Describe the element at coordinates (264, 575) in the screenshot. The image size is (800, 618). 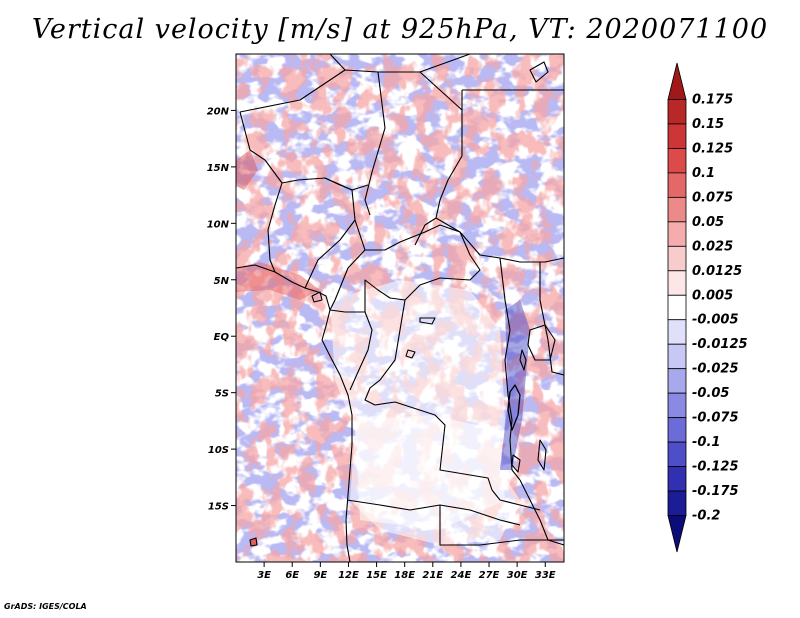
I see `lon-tick-label: 3E` at that location.